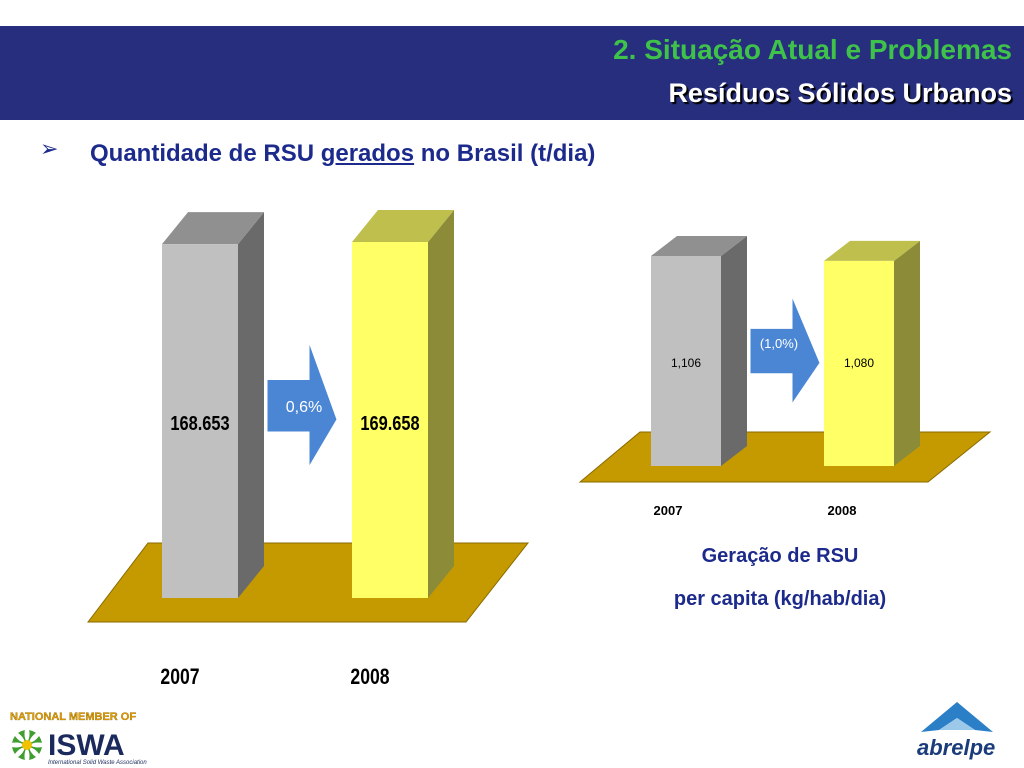 This screenshot has height=768, width=1024. I want to click on iswa-logo-sub-text: International Solid Waste Association, so click(97, 763).